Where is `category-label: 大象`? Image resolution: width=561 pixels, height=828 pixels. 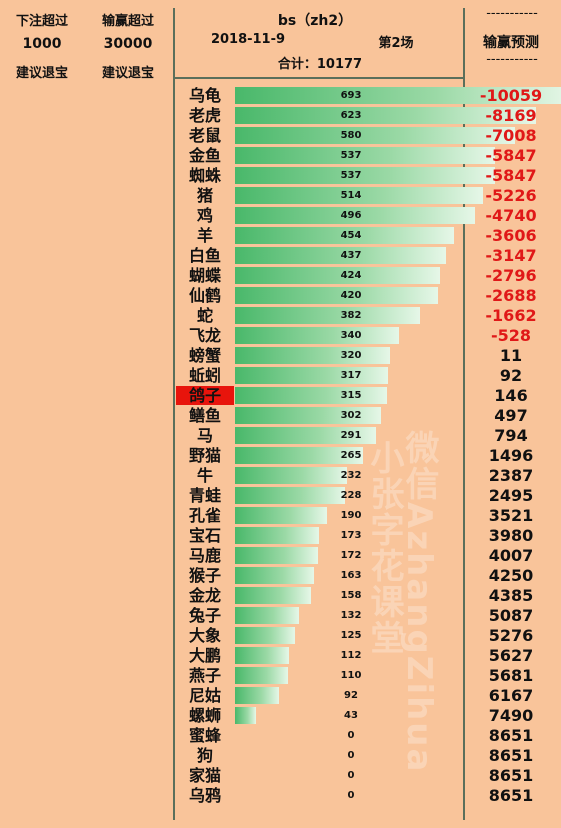
category-label: 大象 is located at coordinates (204, 635).